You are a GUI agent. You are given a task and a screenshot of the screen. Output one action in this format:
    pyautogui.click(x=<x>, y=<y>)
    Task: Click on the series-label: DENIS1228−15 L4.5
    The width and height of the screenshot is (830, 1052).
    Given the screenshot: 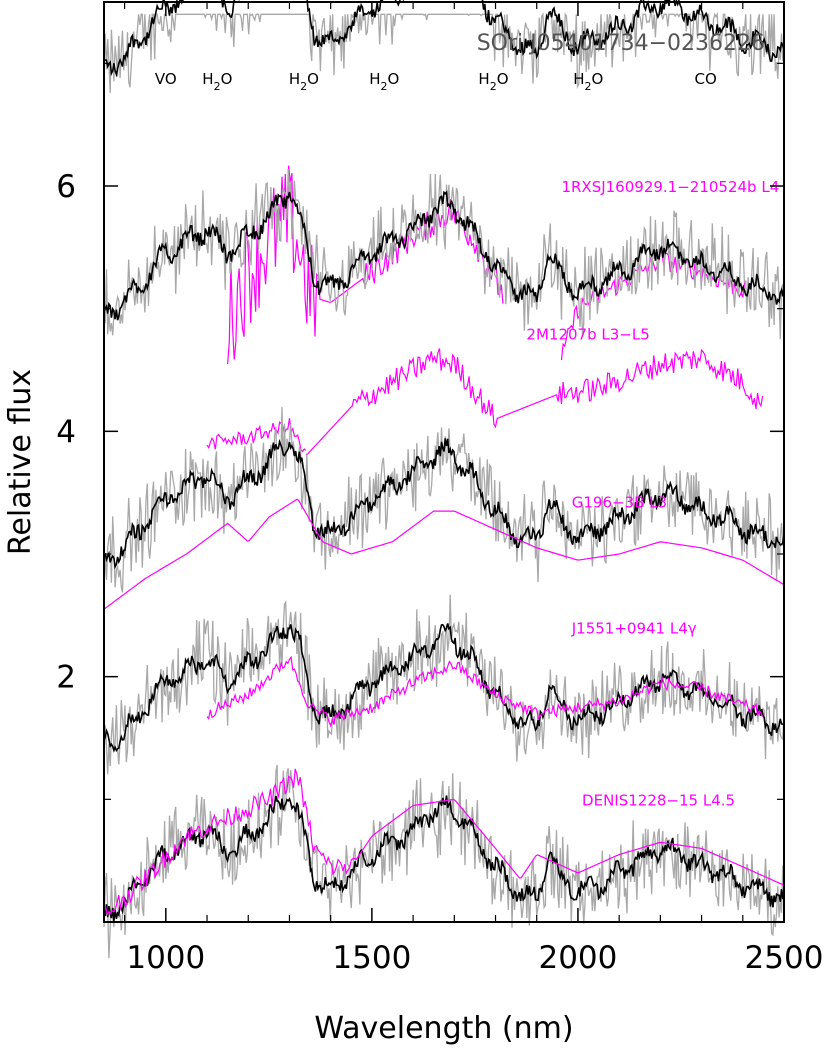 What is the action you would take?
    pyautogui.click(x=658, y=800)
    